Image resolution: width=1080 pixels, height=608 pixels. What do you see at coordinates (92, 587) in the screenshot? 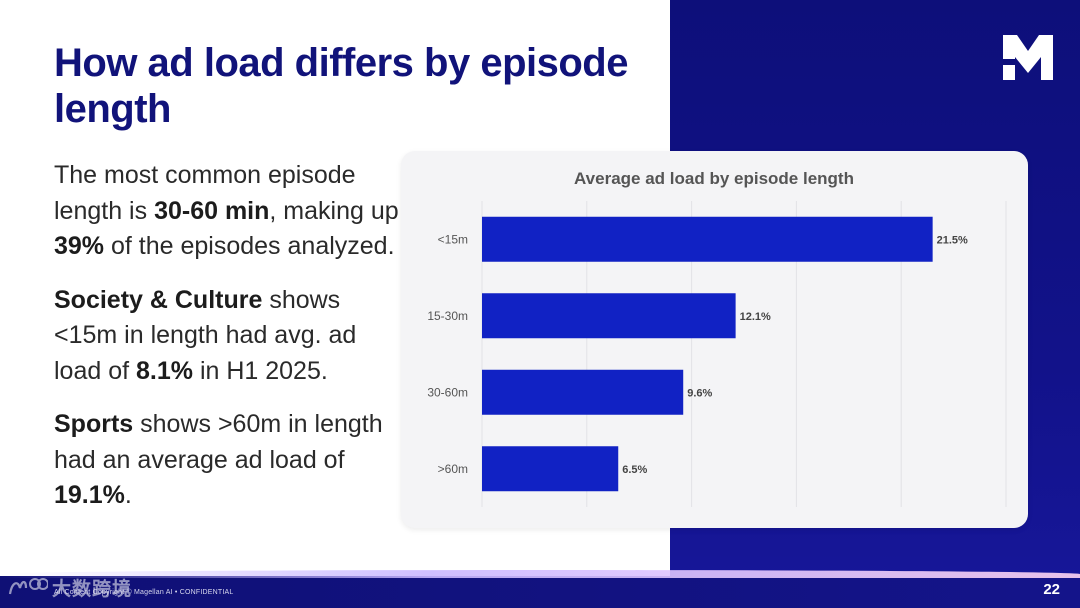
I see `watermark-text: 大数跨境` at bounding box center [92, 587].